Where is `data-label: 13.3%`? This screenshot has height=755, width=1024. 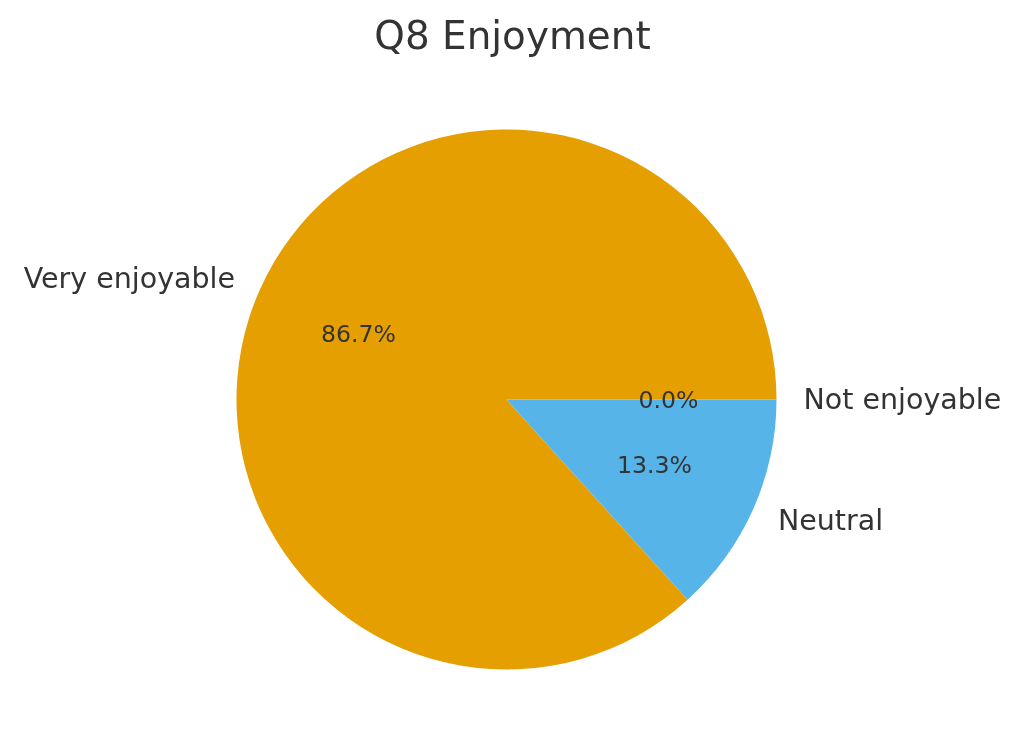 data-label: 13.3% is located at coordinates (655, 465).